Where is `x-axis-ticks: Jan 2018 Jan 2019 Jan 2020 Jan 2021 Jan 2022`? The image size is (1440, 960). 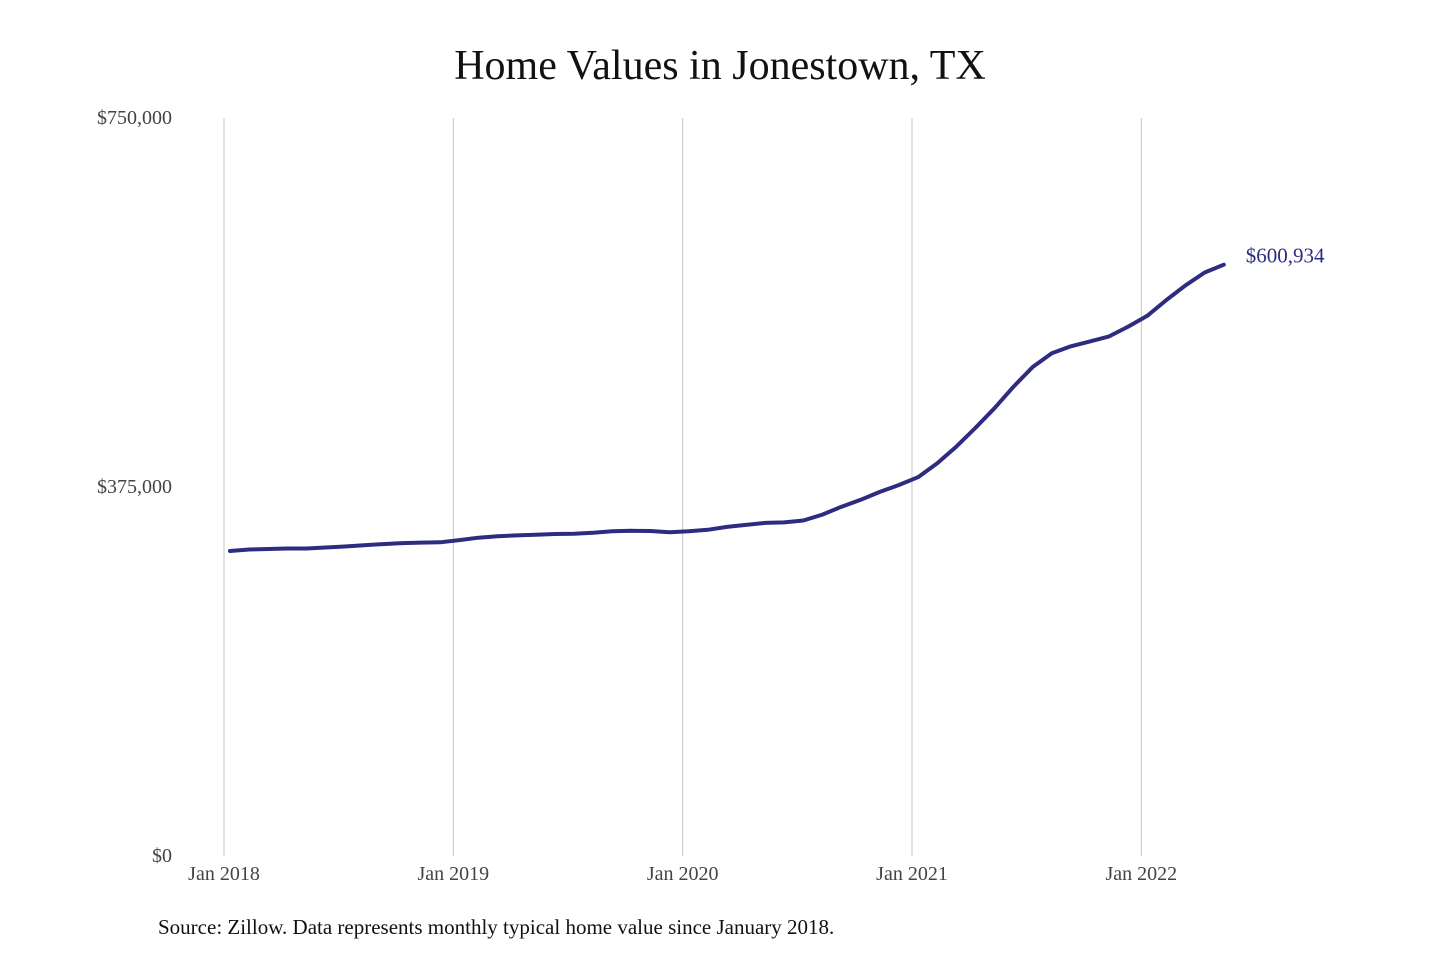
x-axis-ticks: Jan 2018 Jan 2019 Jan 2020 Jan 2021 Jan 2022 is located at coordinates (682, 874).